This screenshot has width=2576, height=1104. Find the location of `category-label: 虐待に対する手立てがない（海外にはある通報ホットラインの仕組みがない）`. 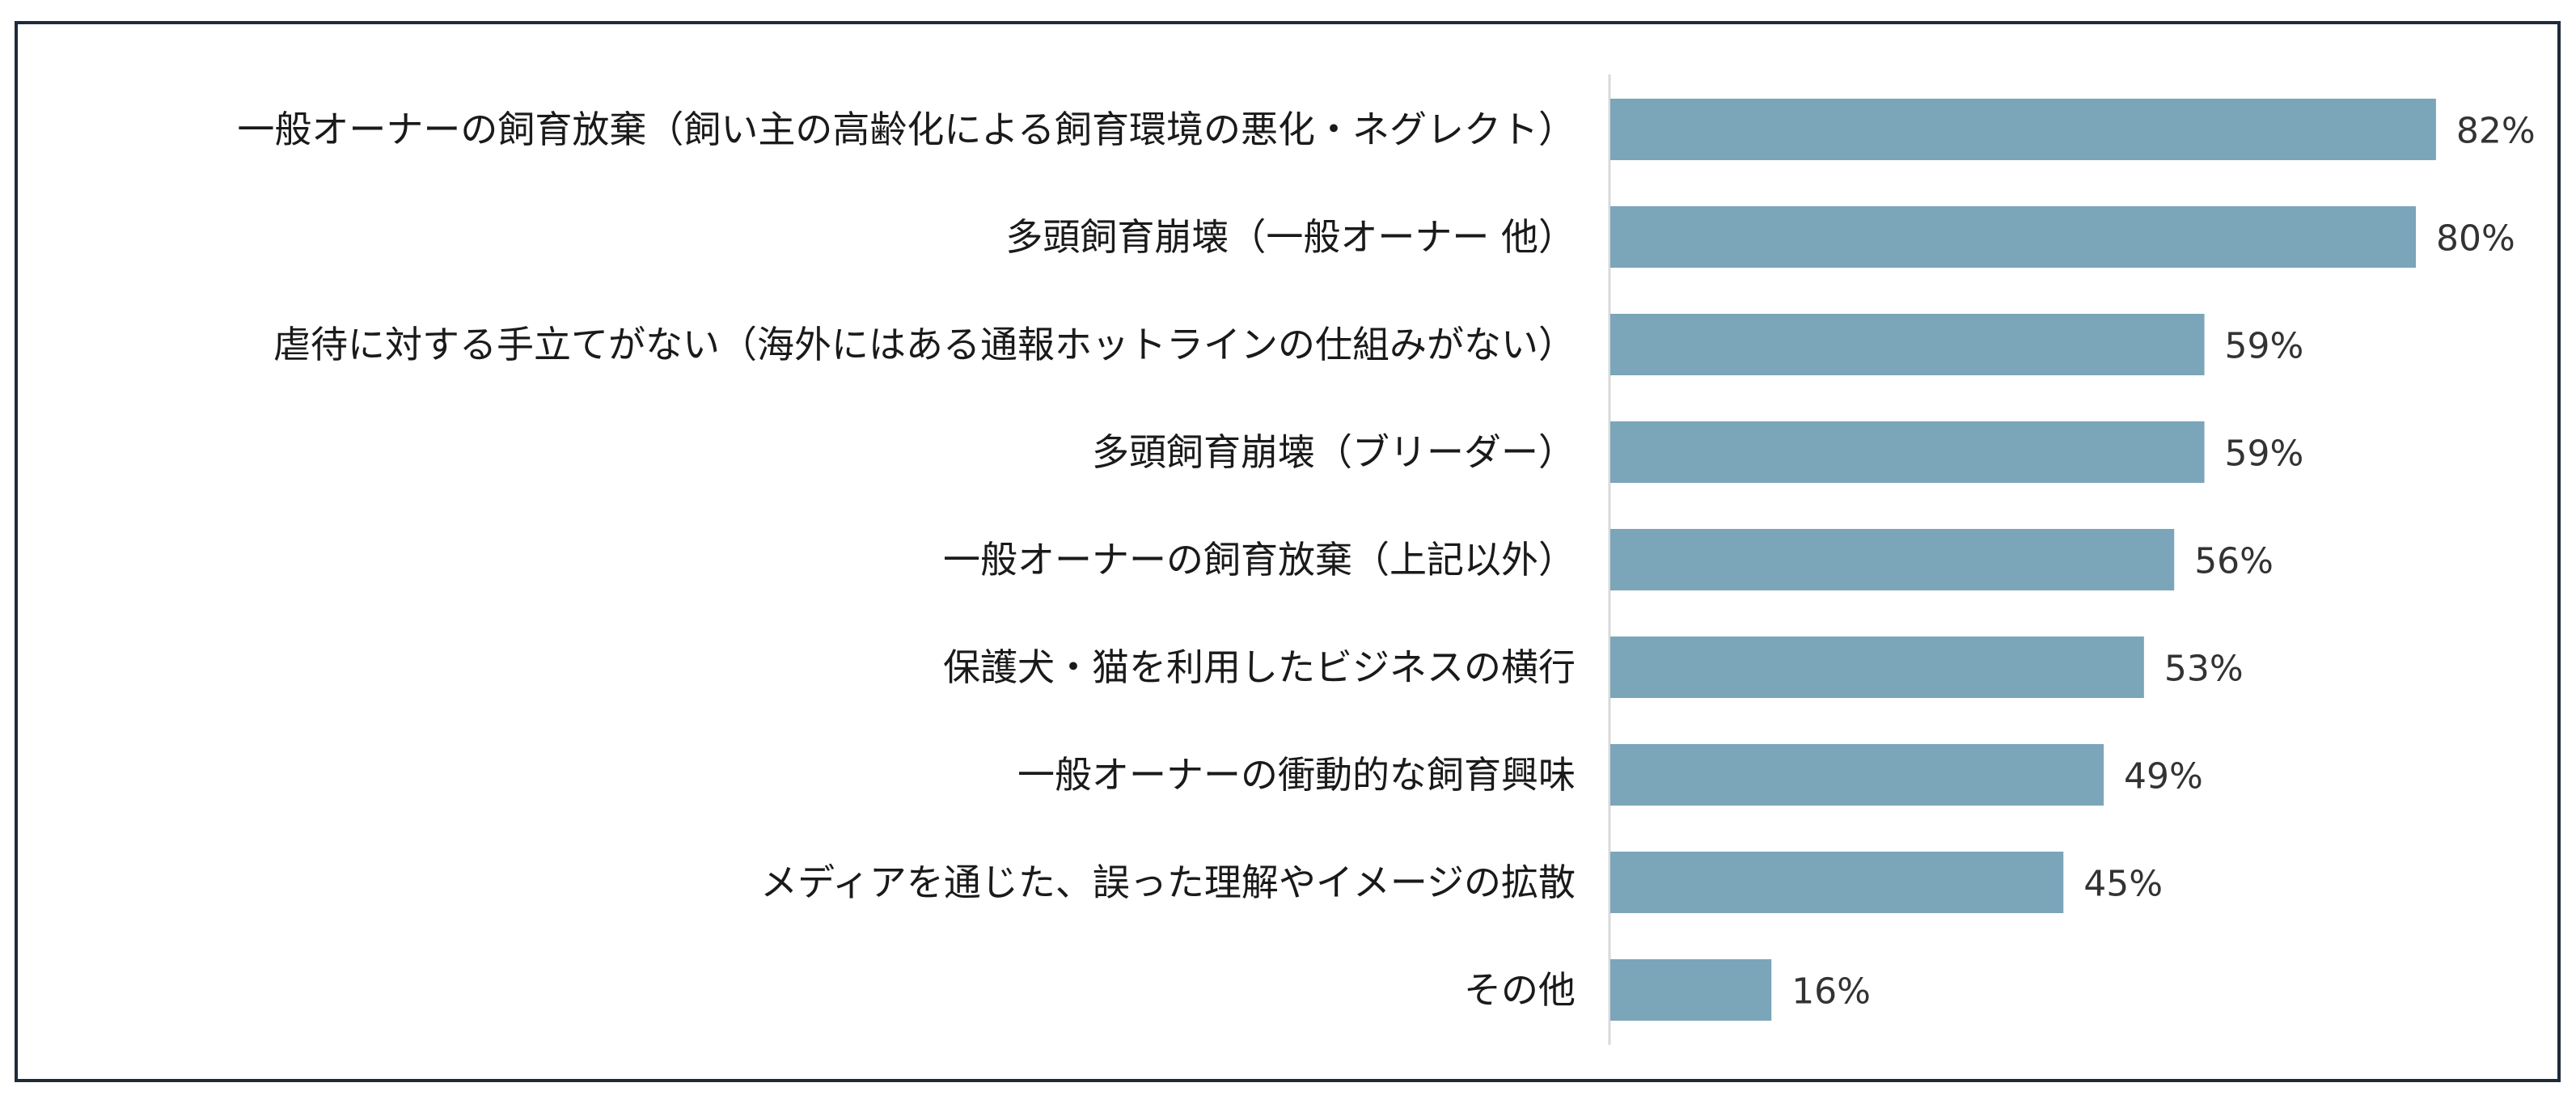

category-label: 虐待に対する手立てがない（海外にはある通報ホットラインの仕組みがない） is located at coordinates (925, 345).